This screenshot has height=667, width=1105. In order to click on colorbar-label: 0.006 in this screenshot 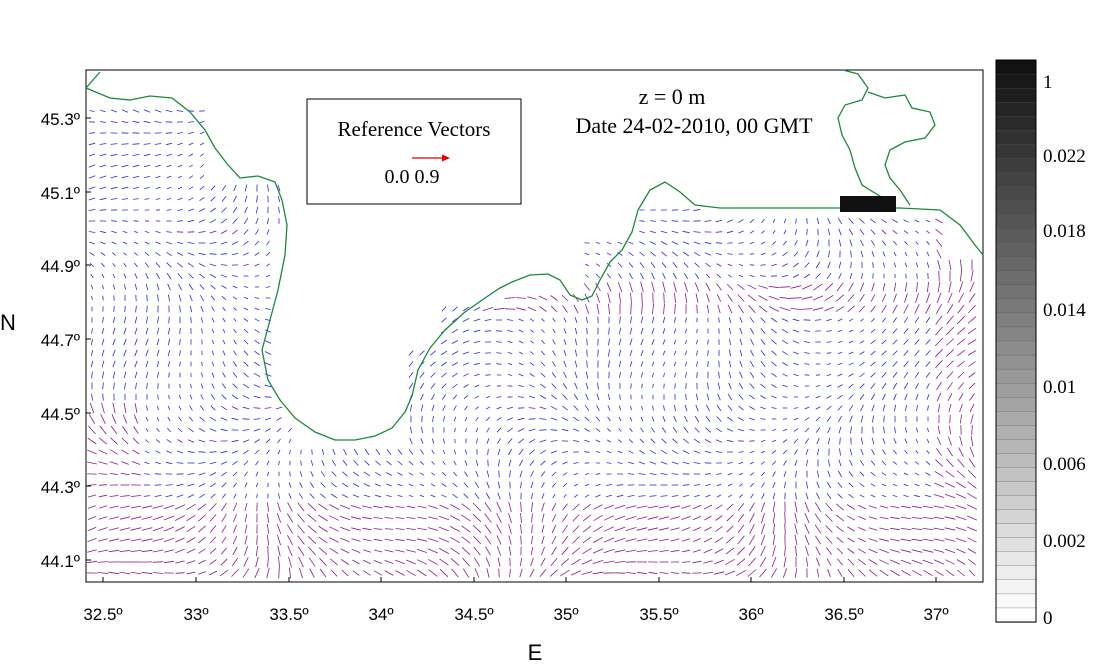, I will do `click(1064, 464)`.